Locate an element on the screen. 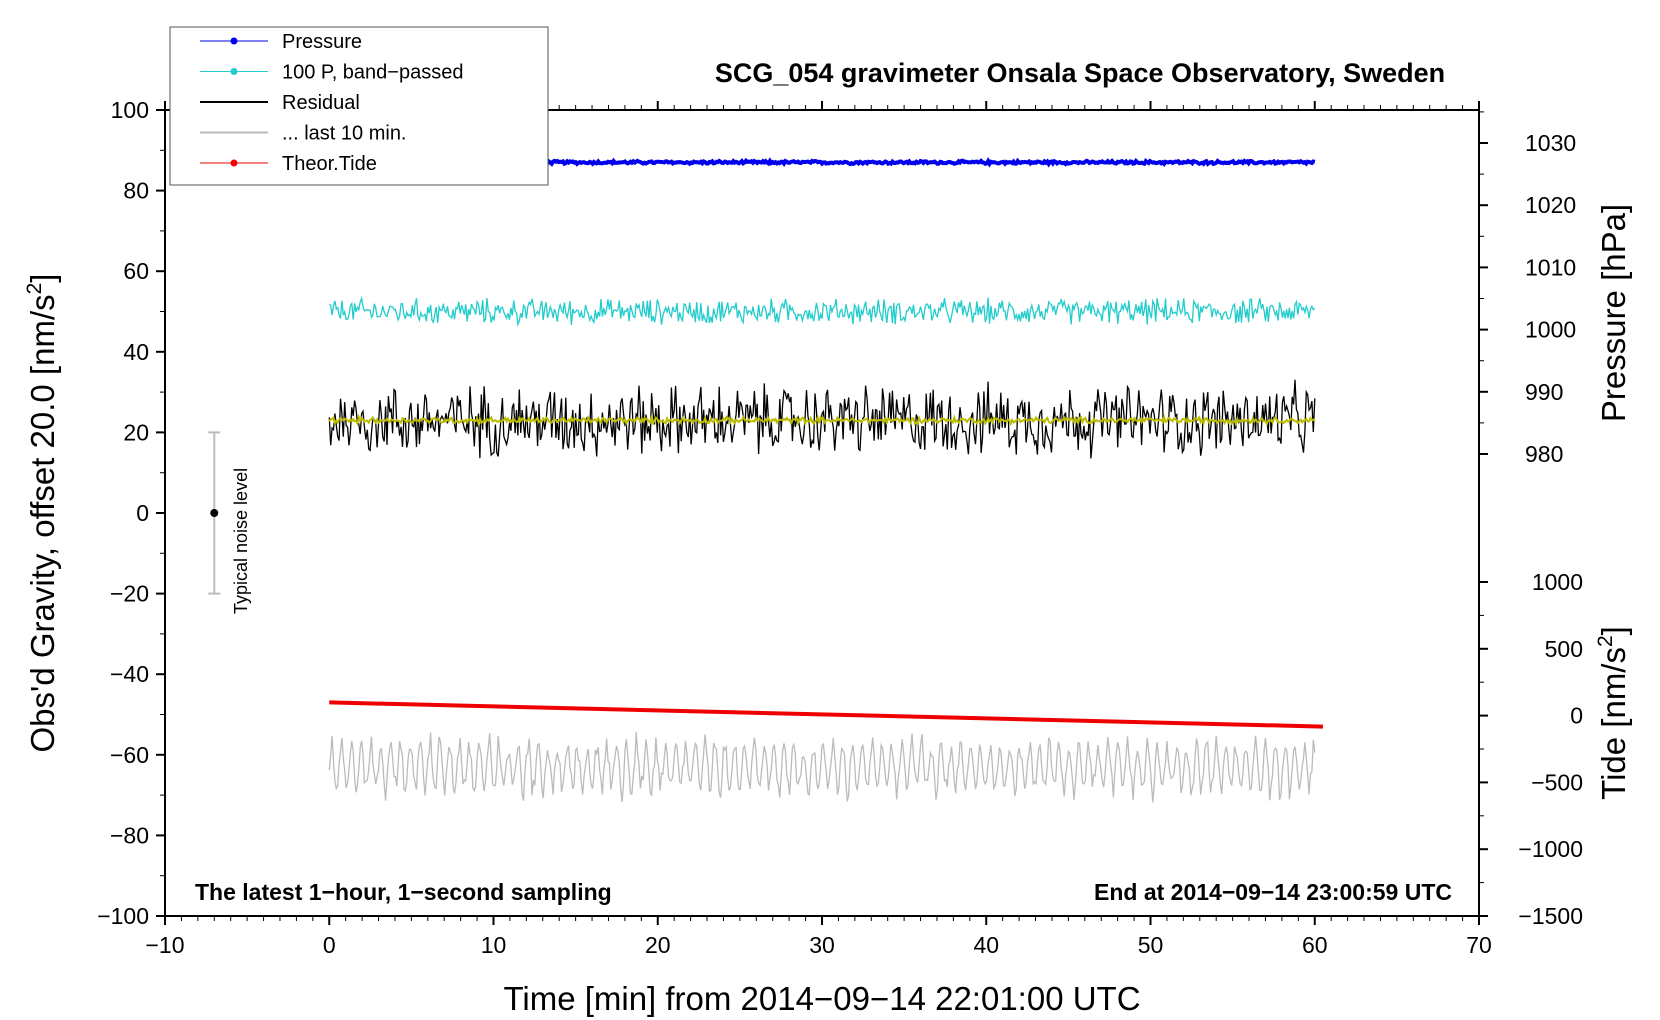 This screenshot has width=1660, height=1020. tide-tick-label: 1000 is located at coordinates (1557, 582).